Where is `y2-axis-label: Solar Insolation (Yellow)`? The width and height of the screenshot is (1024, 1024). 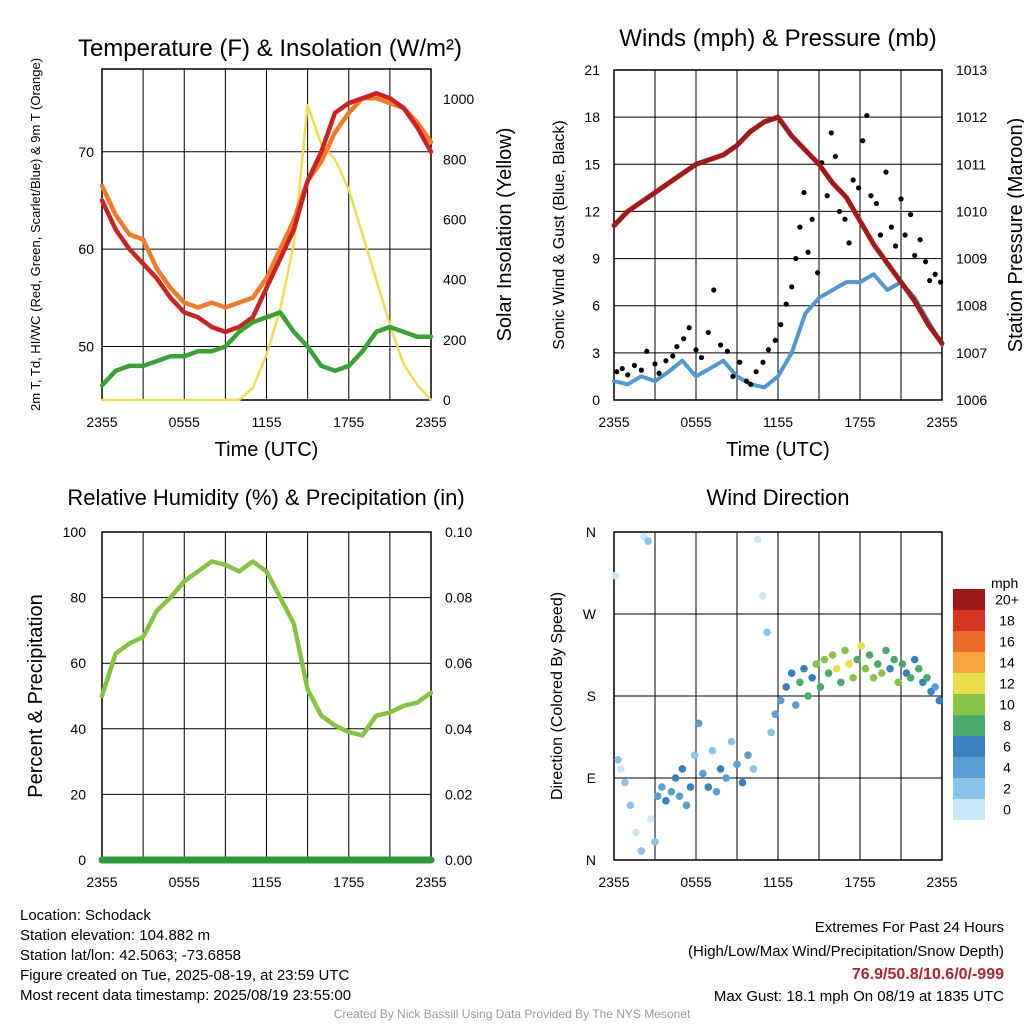
y2-axis-label: Solar Insolation (Yellow) is located at coordinates (505, 235).